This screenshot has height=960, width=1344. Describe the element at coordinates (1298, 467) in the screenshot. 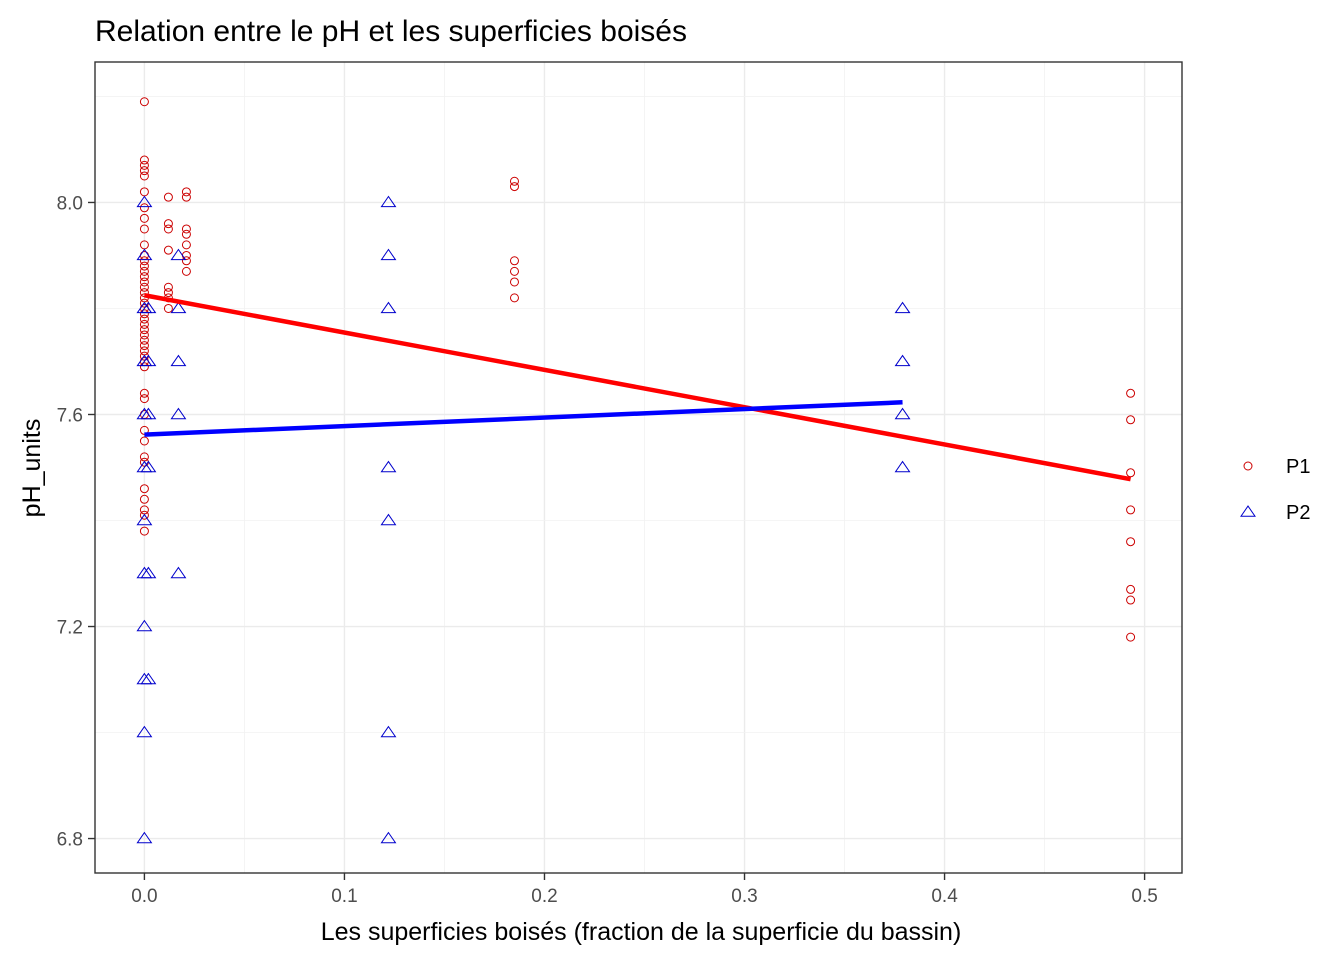

I see `legend-label-P1: P1` at that location.